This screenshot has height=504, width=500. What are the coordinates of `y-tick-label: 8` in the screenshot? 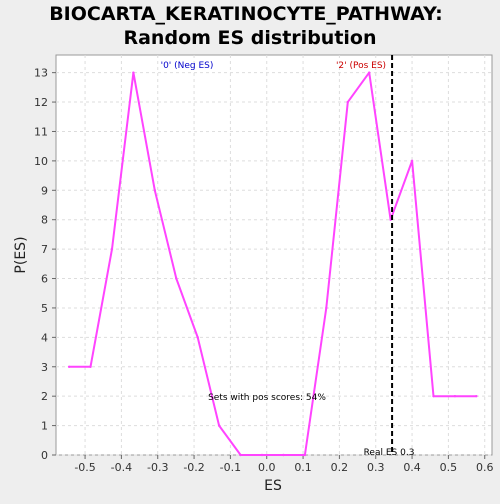 It's located at (44, 220).